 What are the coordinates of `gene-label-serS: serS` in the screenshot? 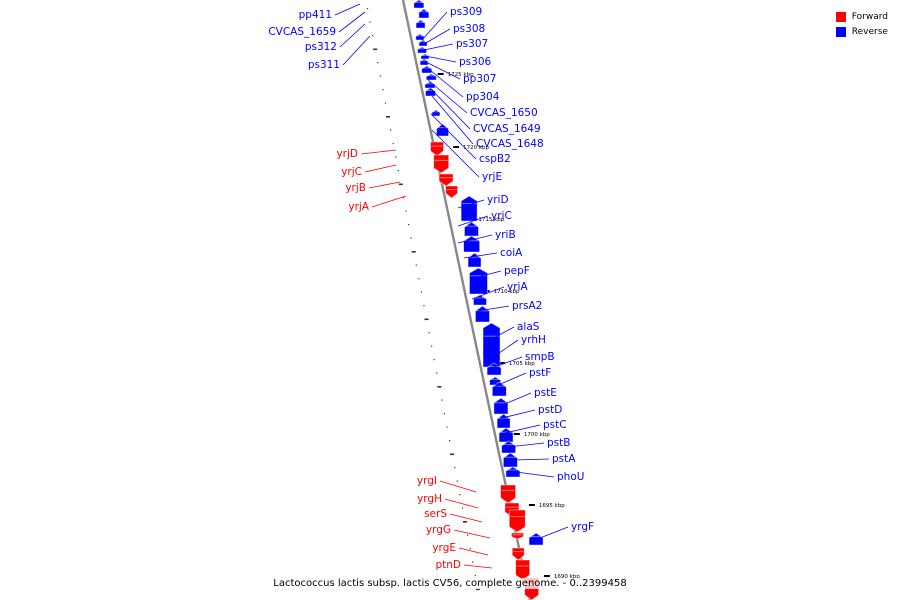 It's located at (435, 514).